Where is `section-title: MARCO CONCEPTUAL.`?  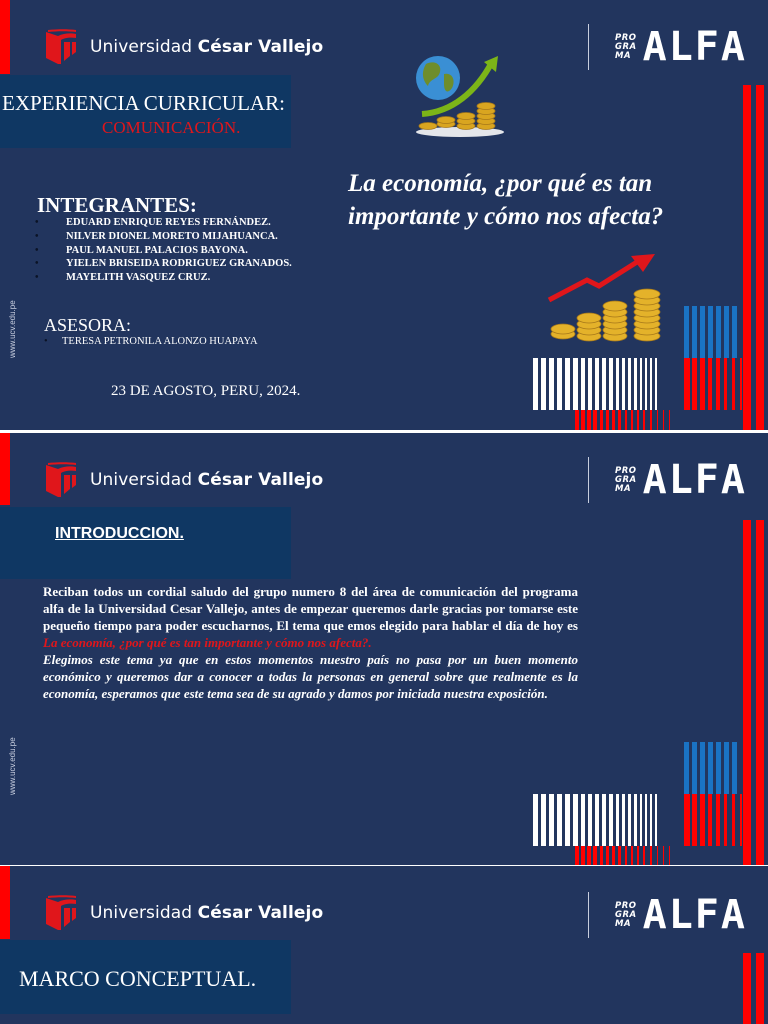 section-title: MARCO CONCEPTUAL. is located at coordinates (138, 978).